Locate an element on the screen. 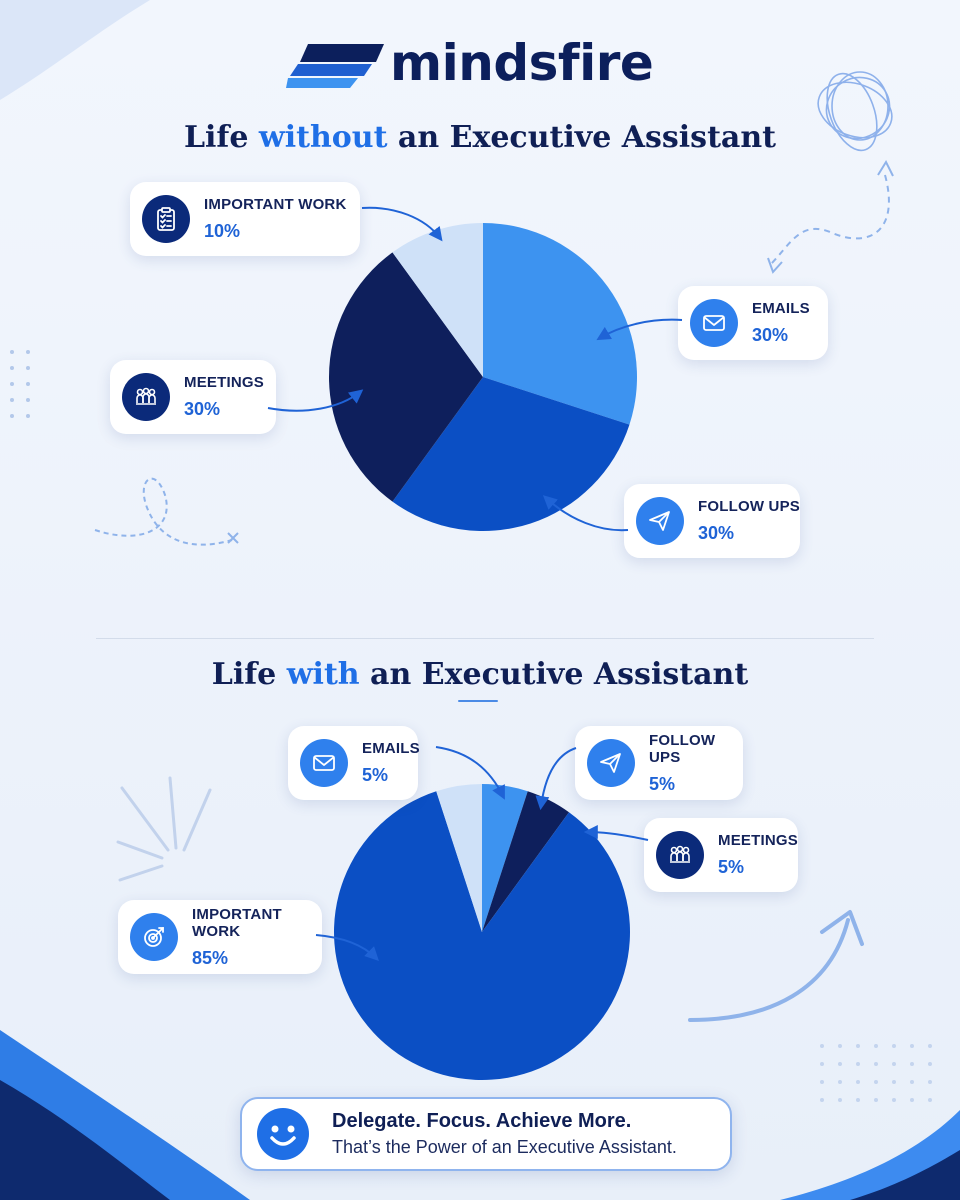 This screenshot has height=1200, width=960. target-icon is located at coordinates (154, 937).